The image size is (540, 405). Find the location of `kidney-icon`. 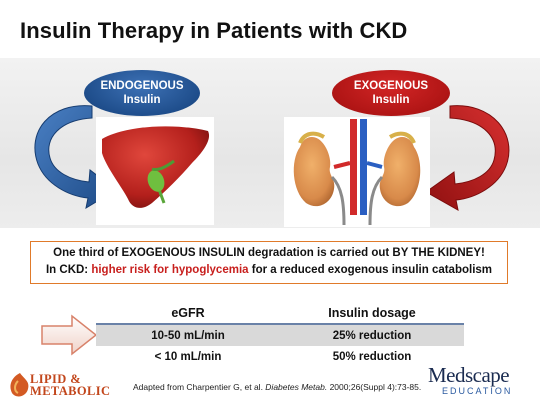

kidney-icon is located at coordinates (357, 172).